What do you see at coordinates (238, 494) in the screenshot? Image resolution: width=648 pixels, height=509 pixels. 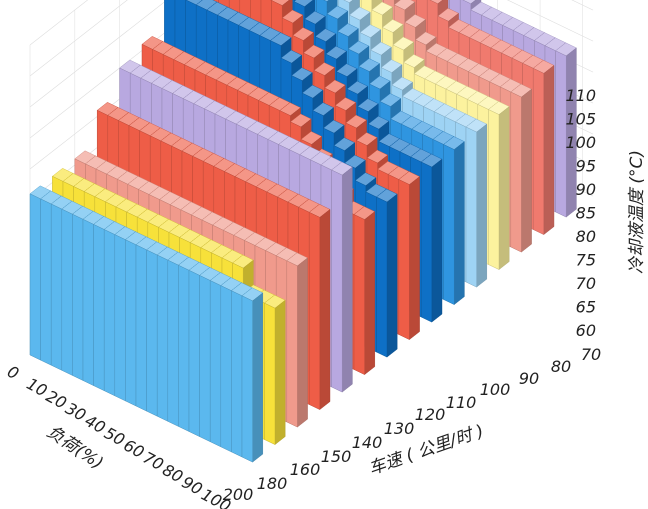 I see `speed-tick-label: 200` at bounding box center [238, 494].